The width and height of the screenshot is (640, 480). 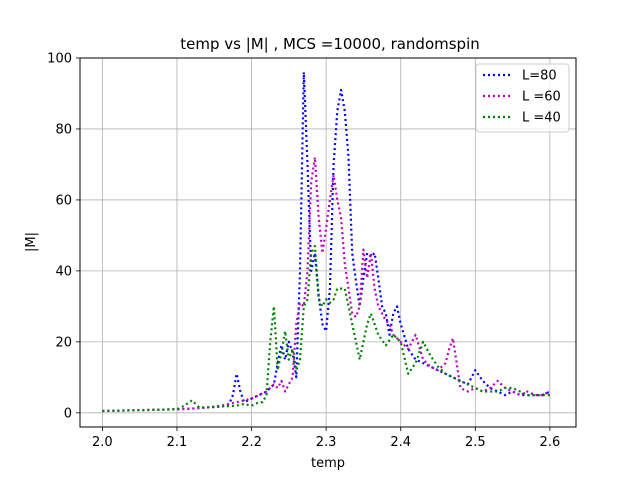 I want to click on legend-label-1: L =60, so click(x=541, y=97).